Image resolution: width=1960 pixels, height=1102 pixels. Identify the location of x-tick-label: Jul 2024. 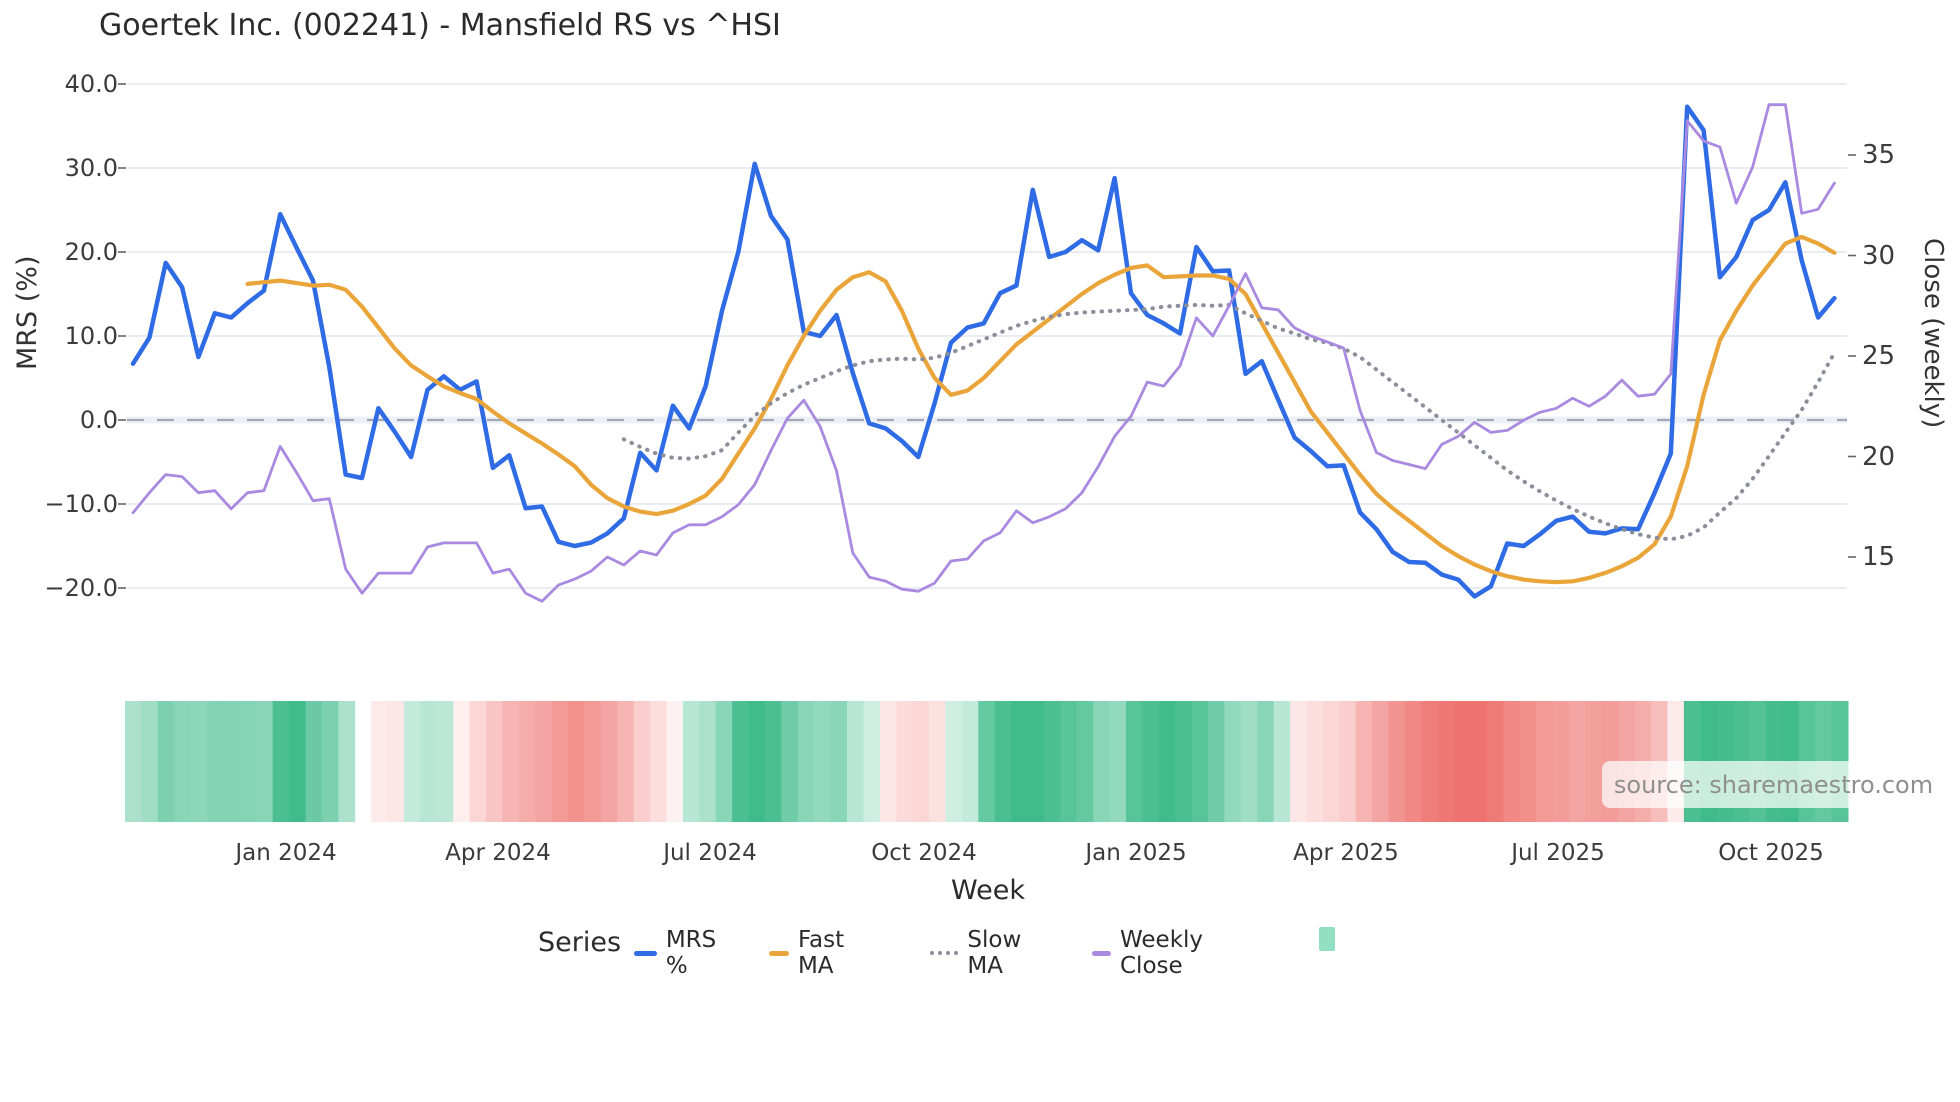
(710, 853).